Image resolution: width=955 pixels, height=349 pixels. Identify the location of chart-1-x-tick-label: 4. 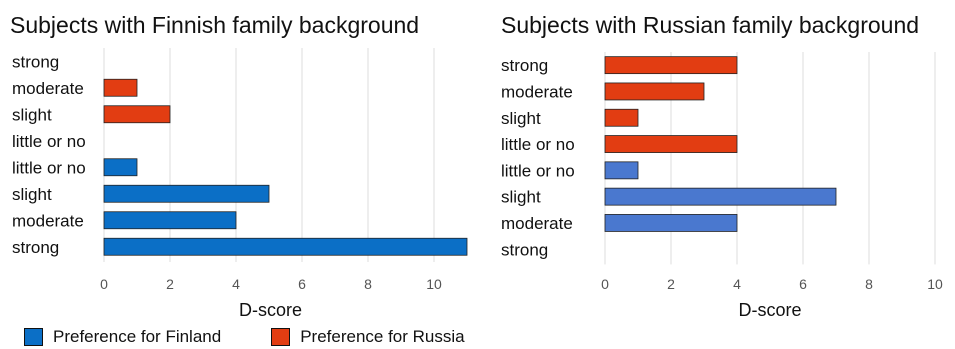
(737, 284).